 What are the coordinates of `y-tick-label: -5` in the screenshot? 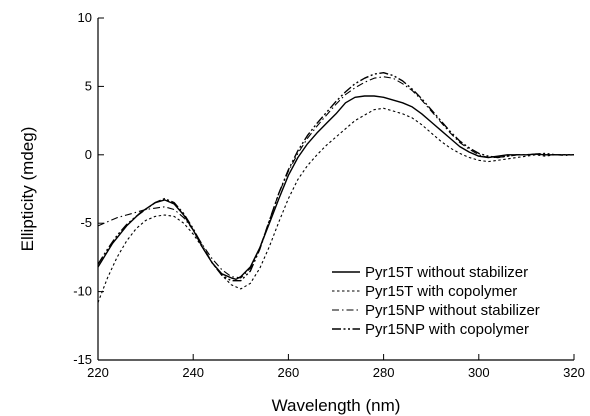 It's located at (86, 222).